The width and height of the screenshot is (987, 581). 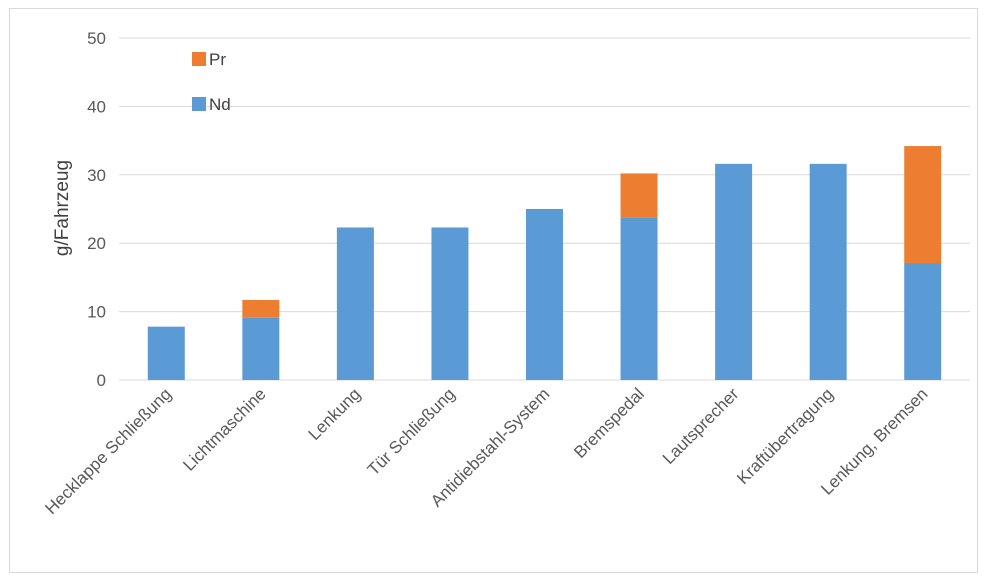 What do you see at coordinates (411, 431) in the screenshot?
I see `x-tick-label: Tür Schließung` at bounding box center [411, 431].